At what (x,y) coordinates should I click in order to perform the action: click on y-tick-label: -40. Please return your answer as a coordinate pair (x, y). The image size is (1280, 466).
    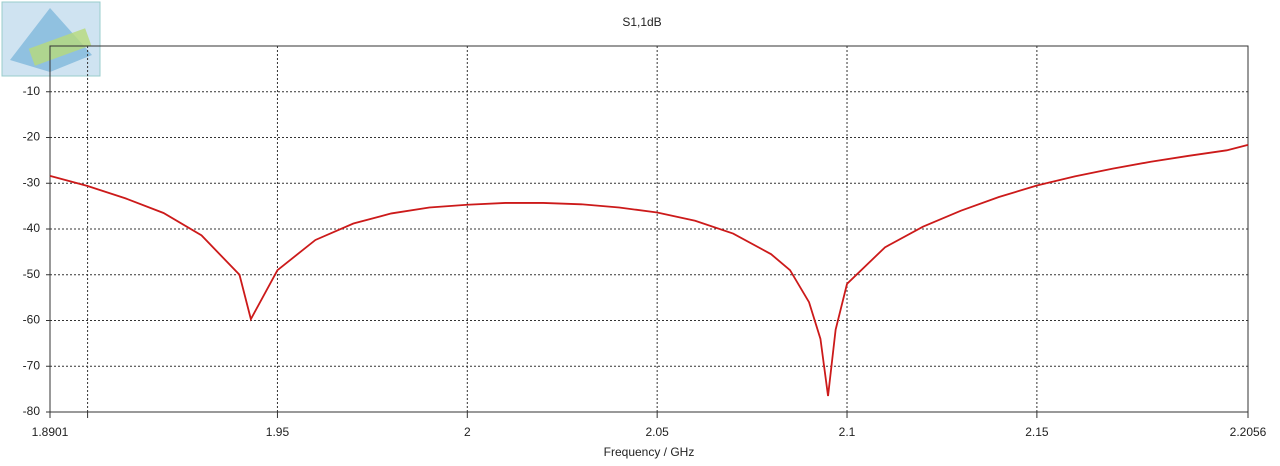
    Looking at the image, I should click on (32, 228).